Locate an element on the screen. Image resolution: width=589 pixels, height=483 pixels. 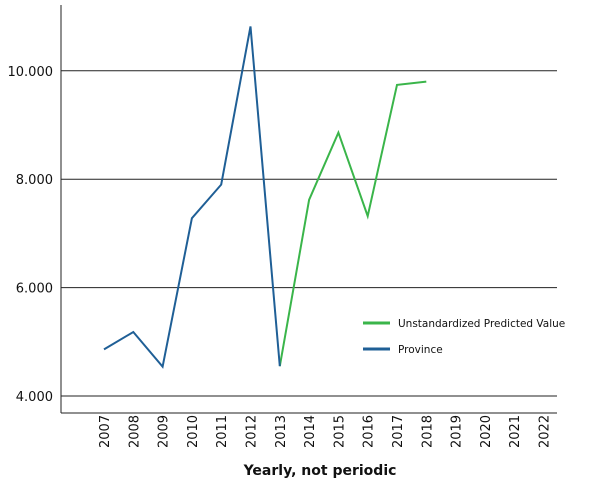
x-tick-label: 2017 is located at coordinates (398, 431).